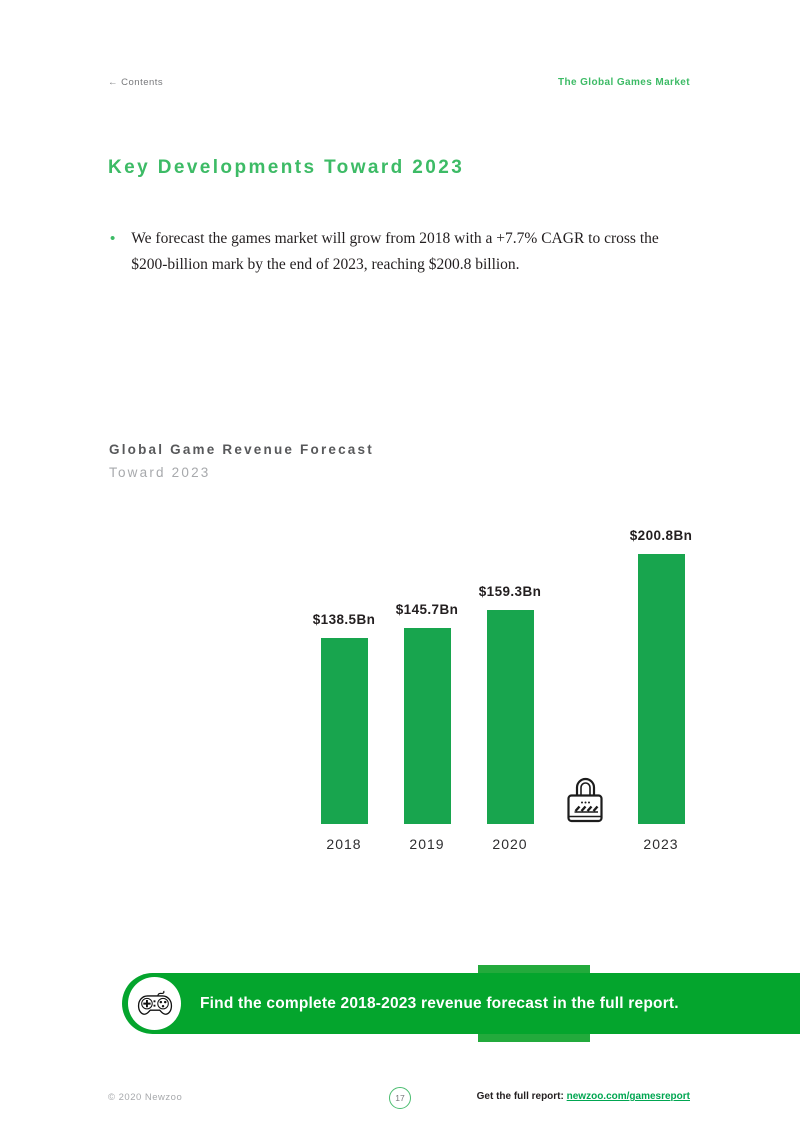 The width and height of the screenshot is (800, 1131). Describe the element at coordinates (344, 844) in the screenshot. I see `x-axis-label-2018: 2018` at that location.